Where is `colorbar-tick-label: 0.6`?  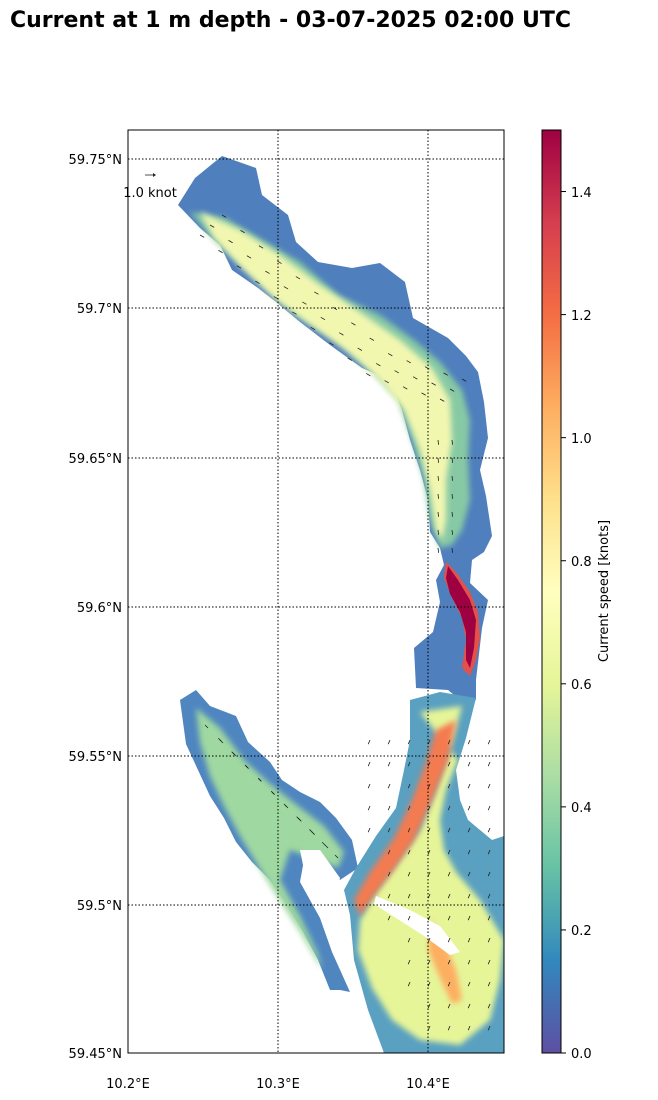
colorbar-tick-label: 0.6 is located at coordinates (581, 685).